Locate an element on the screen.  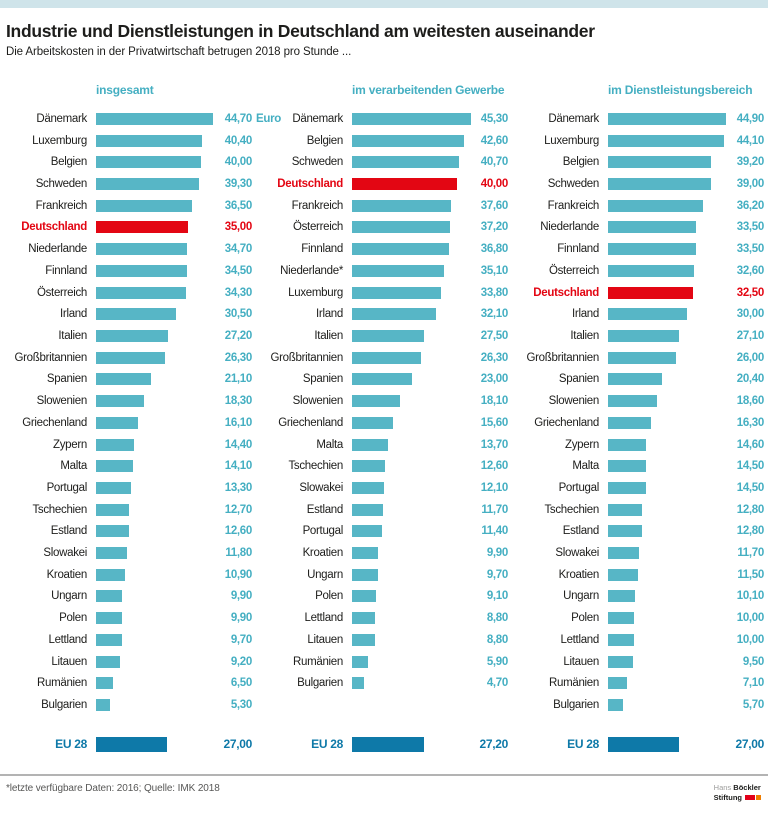
panel-eu-row: EU 28 27,00 is located at coordinates (128, 744).